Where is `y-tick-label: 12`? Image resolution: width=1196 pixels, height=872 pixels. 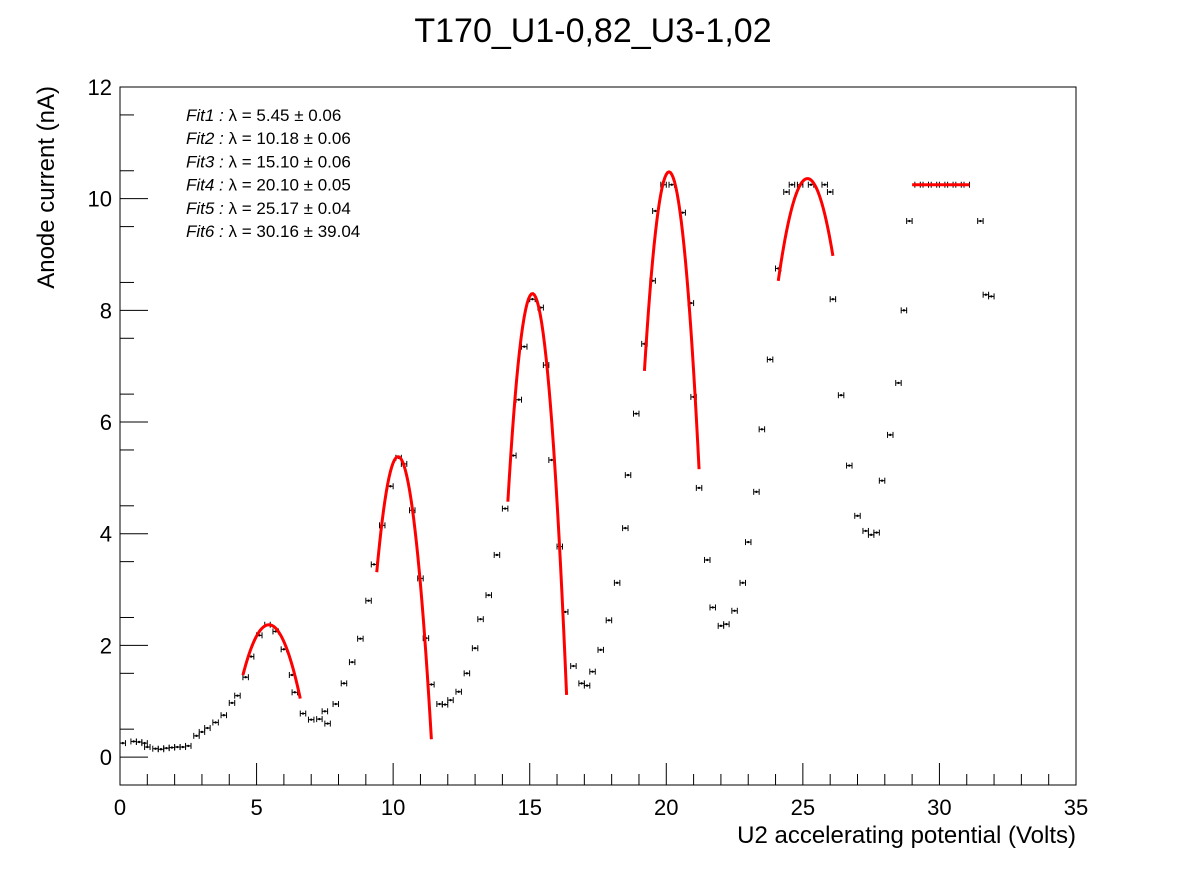
y-tick-label: 12 is located at coordinates (100, 87).